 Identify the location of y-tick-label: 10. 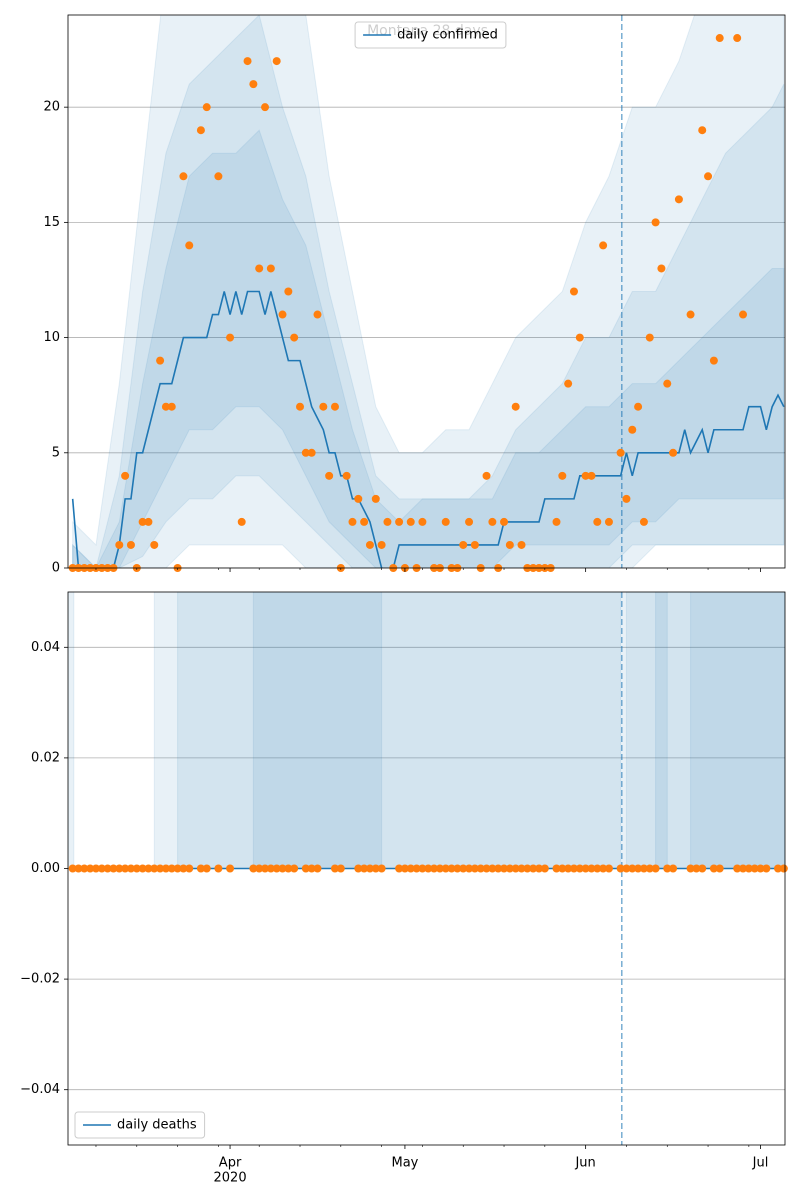
(51, 337).